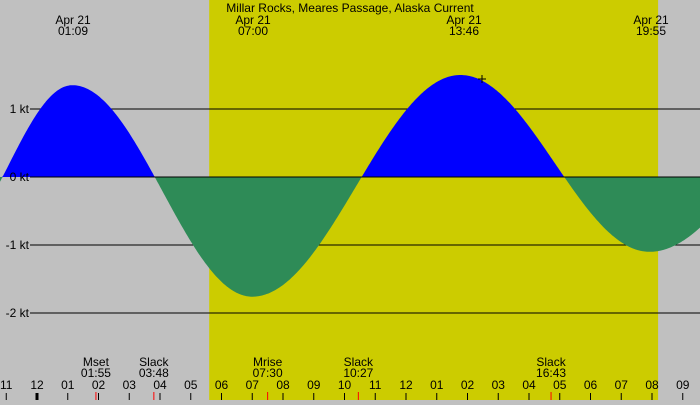 The width and height of the screenshot is (700, 405). What do you see at coordinates (18, 245) in the screenshot?
I see `y-axis-label: -1 kt` at bounding box center [18, 245].